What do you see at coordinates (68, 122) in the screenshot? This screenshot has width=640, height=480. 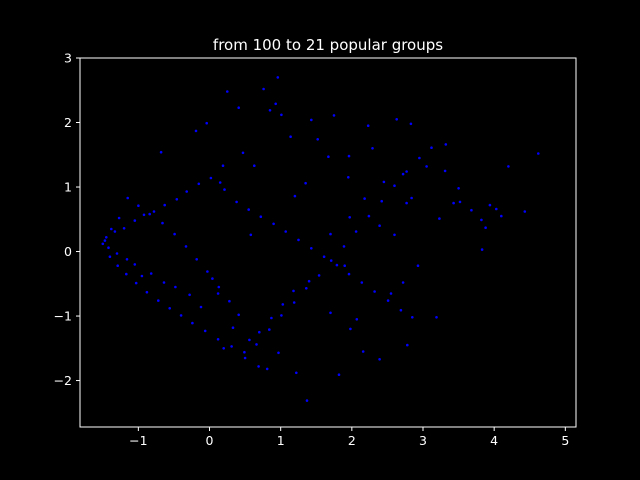 I see `y-tick-label: 2` at bounding box center [68, 122].